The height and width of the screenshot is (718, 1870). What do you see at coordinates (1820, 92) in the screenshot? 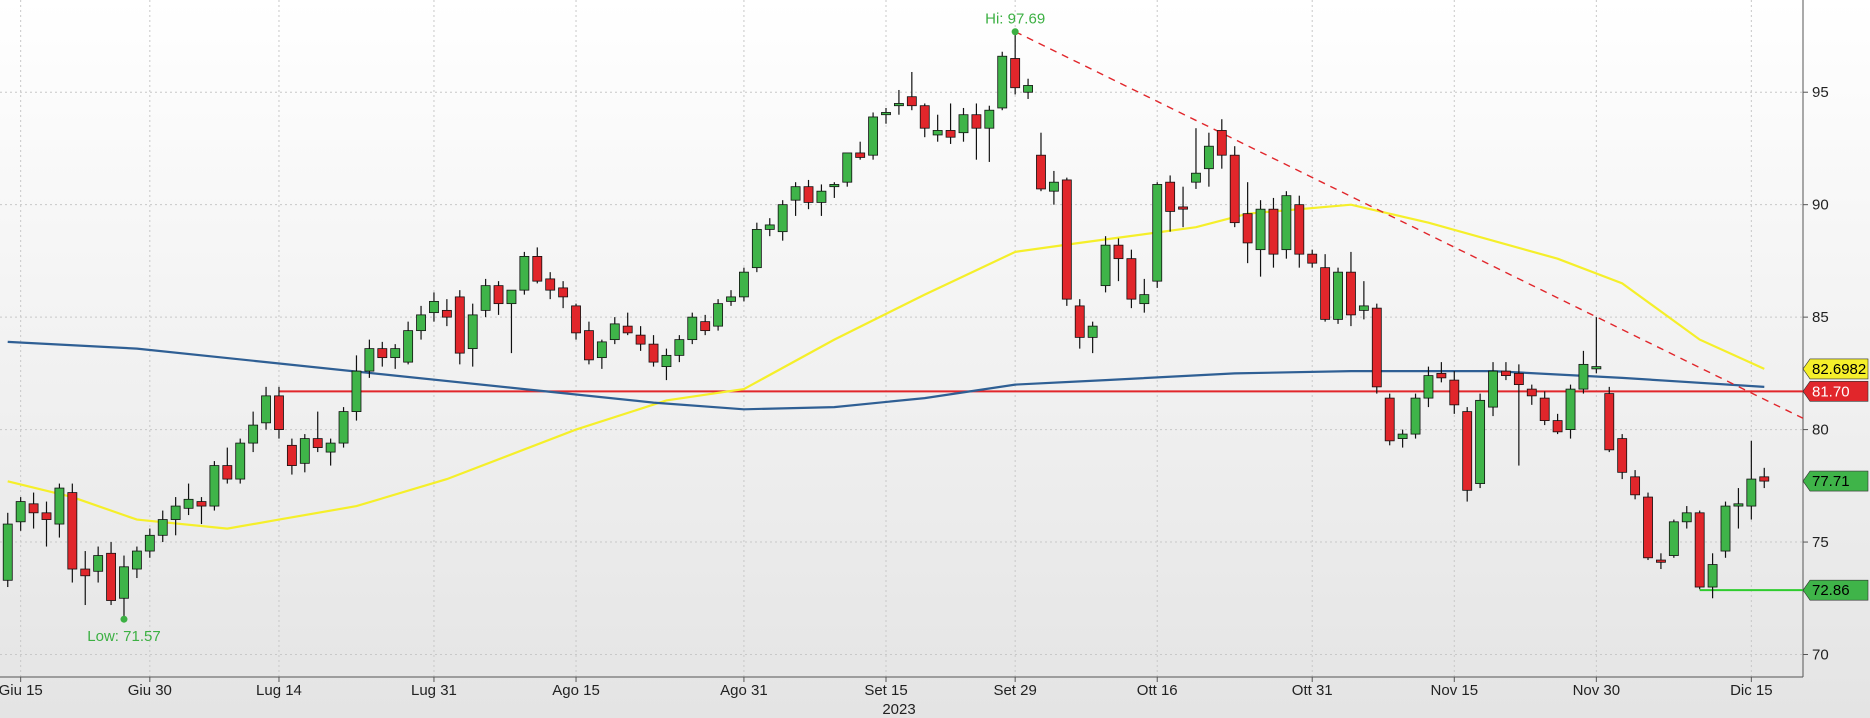
I see `y-tick-label: 95` at bounding box center [1820, 92].